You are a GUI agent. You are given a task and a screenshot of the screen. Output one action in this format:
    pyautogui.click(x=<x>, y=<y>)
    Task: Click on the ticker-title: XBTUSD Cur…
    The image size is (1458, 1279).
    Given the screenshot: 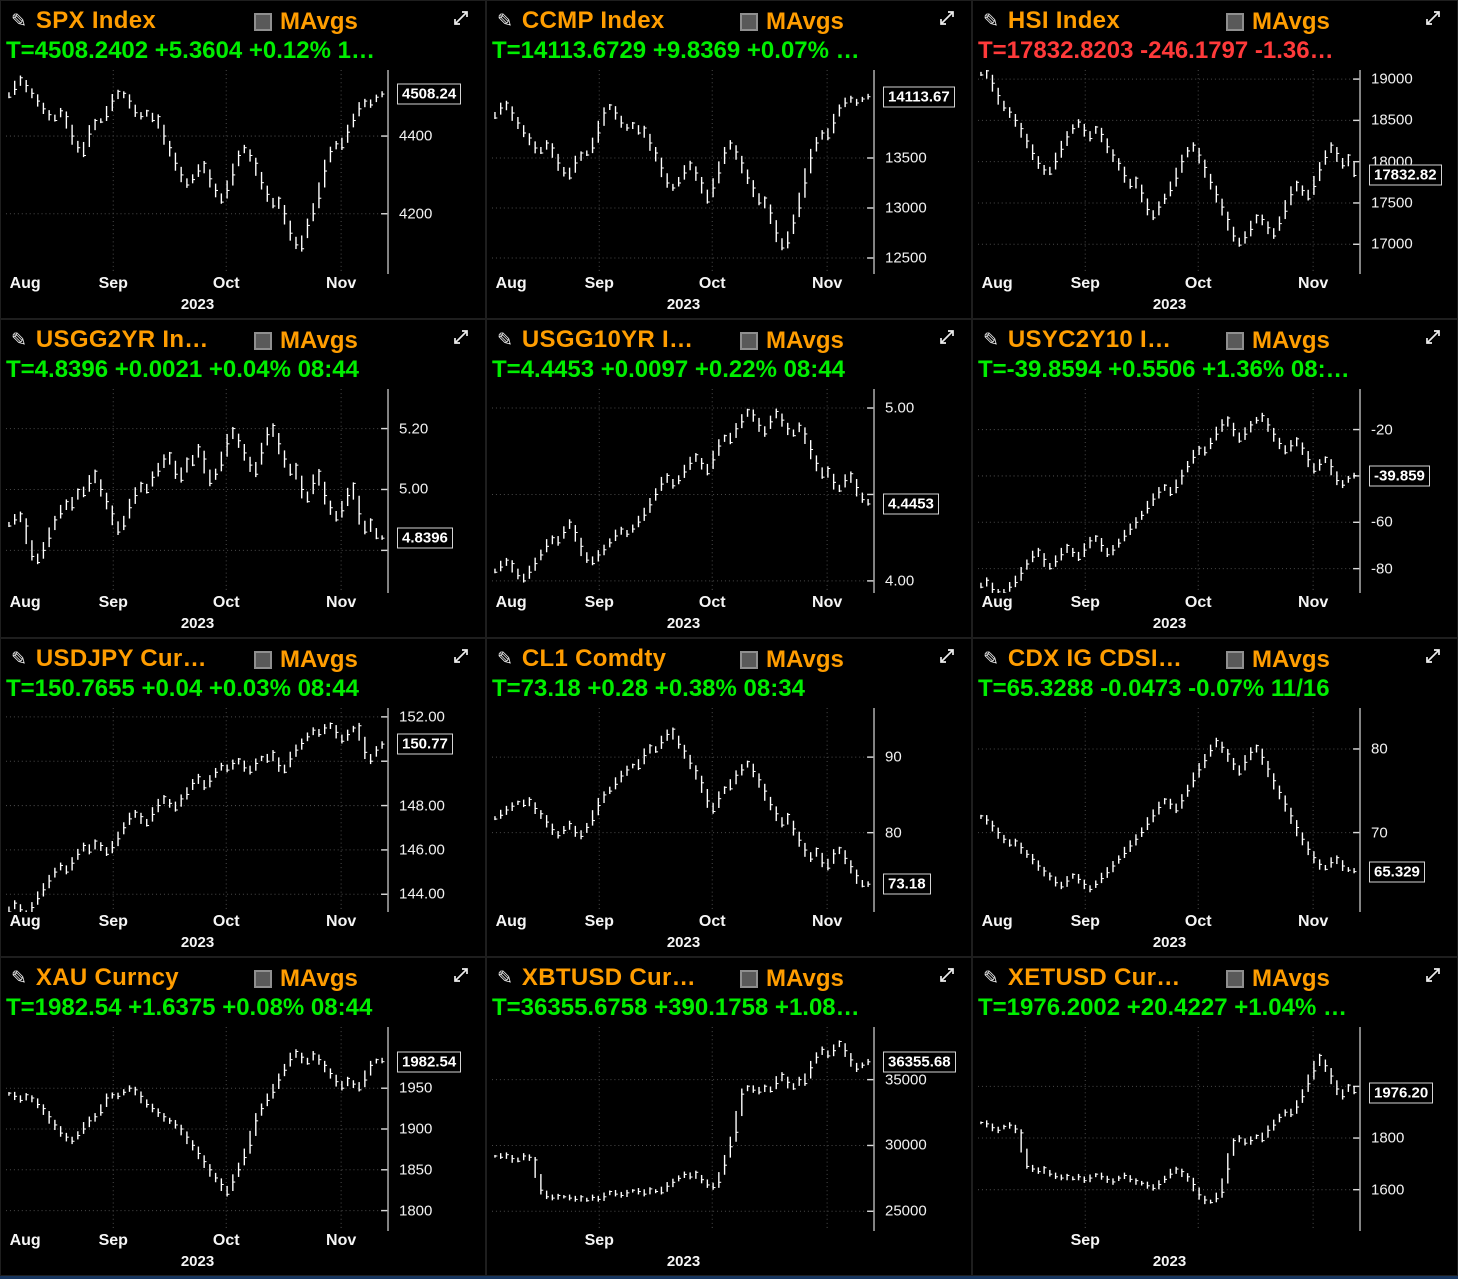 What is the action you would take?
    pyautogui.click(x=608, y=977)
    